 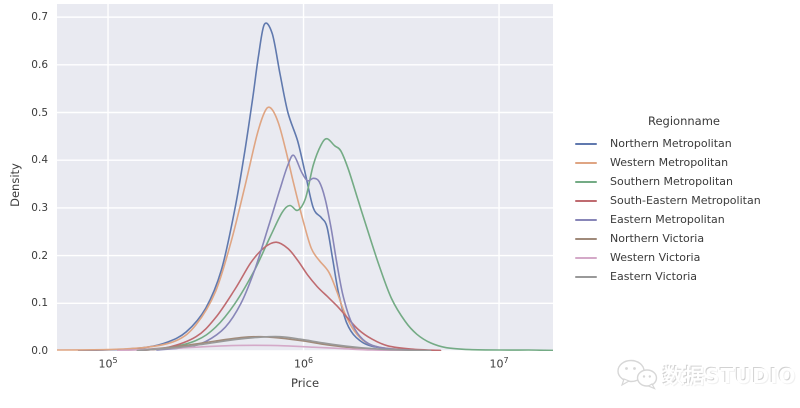 I want to click on y-axis-label: Density, so click(x=15, y=185).